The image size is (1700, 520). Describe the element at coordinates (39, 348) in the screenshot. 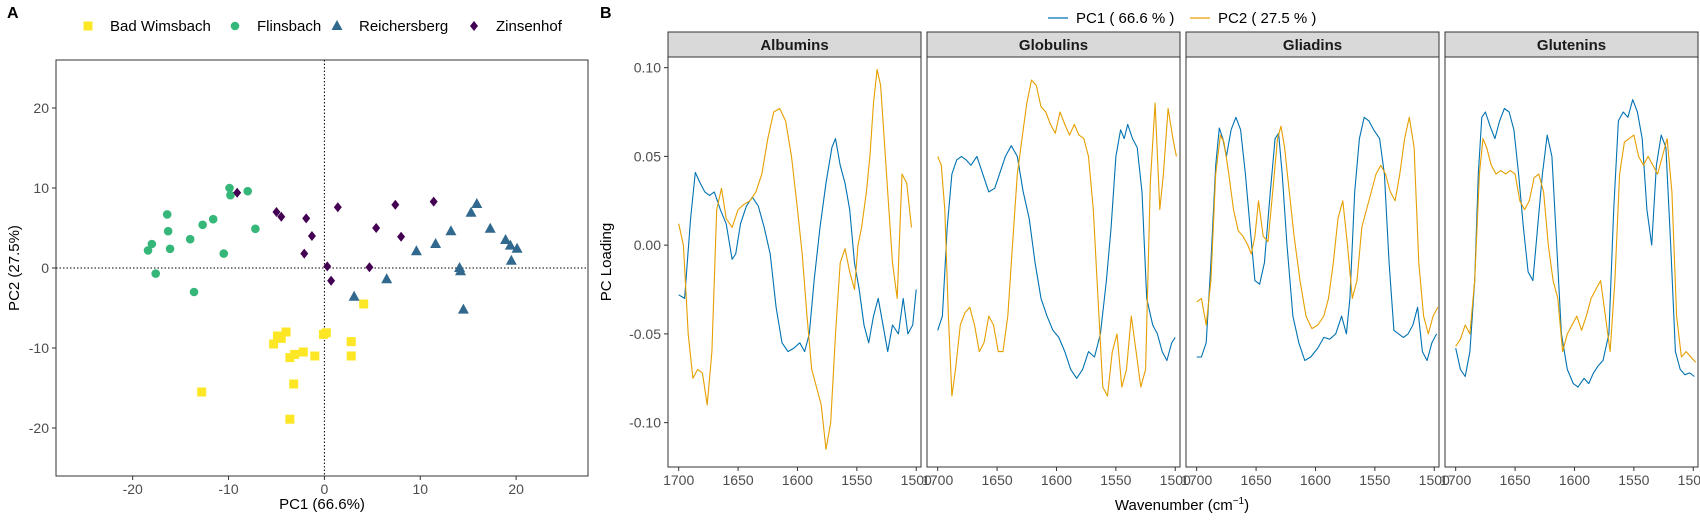

I see `y-tick-label: -10` at that location.